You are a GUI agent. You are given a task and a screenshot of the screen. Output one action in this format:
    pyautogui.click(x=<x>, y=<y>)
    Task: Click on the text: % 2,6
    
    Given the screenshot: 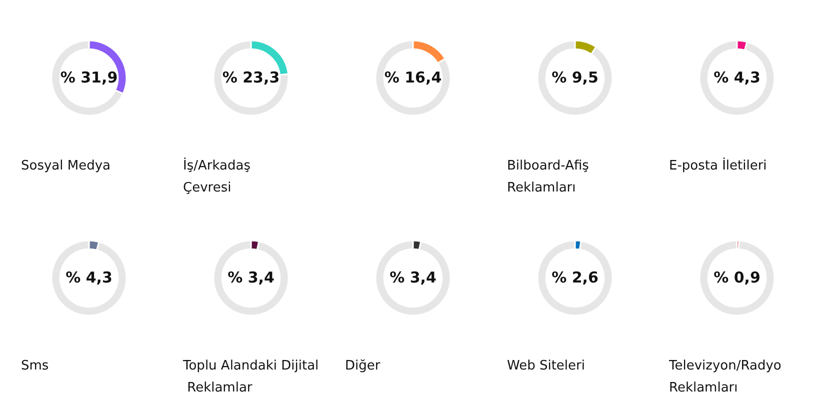 What is the action you would take?
    pyautogui.click(x=575, y=277)
    